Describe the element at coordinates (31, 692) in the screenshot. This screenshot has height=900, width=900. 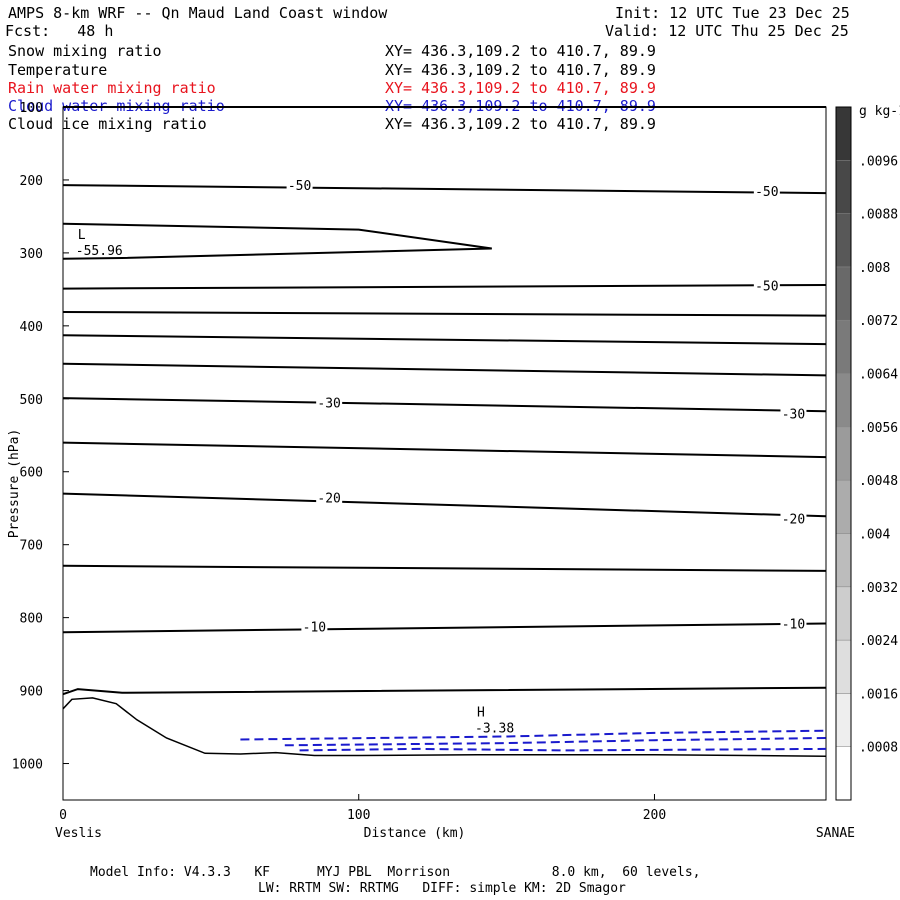
I see `y-tick-label: 900` at that location.